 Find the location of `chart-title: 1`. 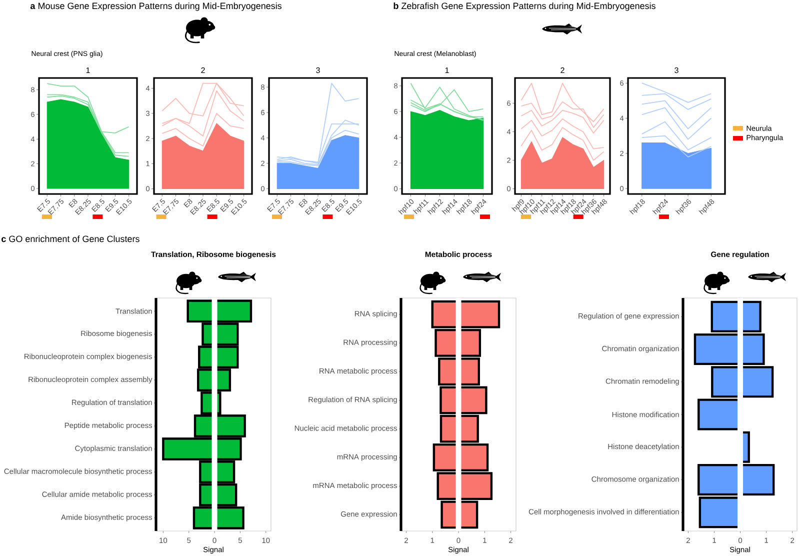

chart-title: 1 is located at coordinates (447, 70).